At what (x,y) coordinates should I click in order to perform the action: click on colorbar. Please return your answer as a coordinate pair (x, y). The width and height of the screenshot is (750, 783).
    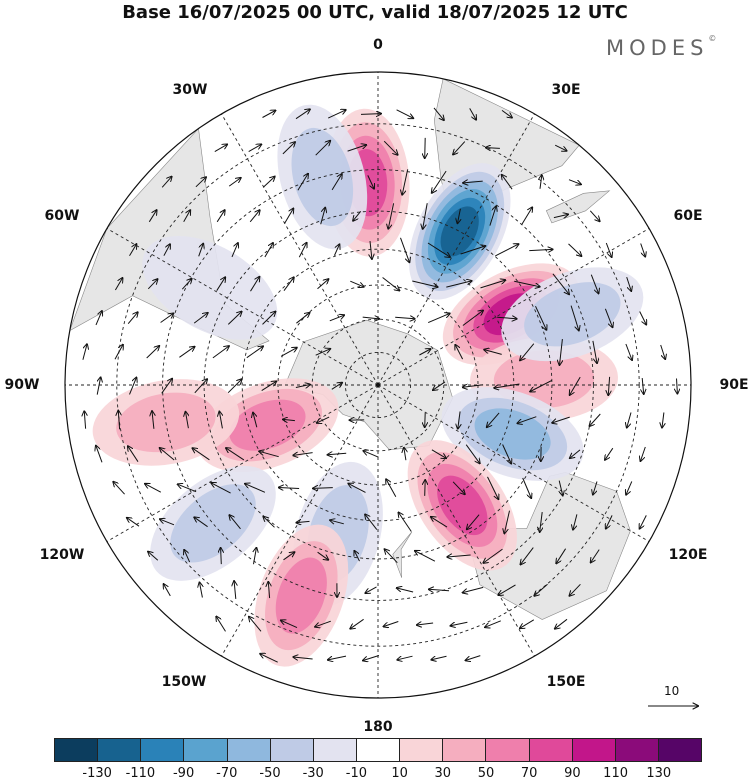
    Looking at the image, I should click on (378, 750).